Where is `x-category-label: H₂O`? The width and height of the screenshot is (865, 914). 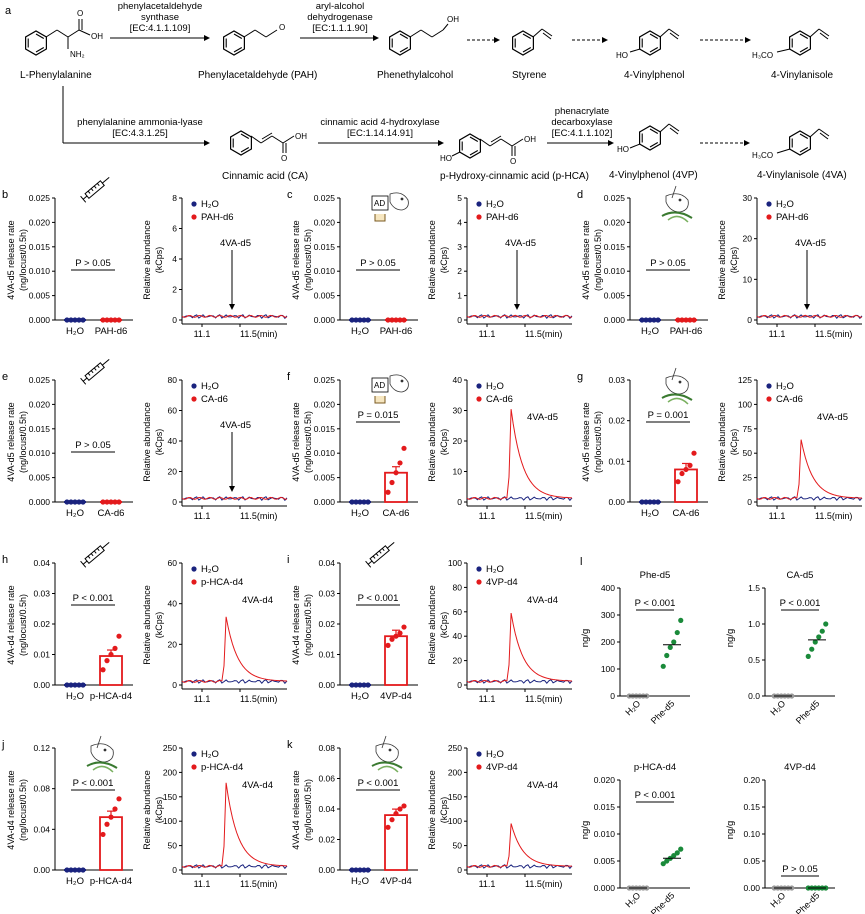 x-category-label: H₂O is located at coordinates (360, 513).